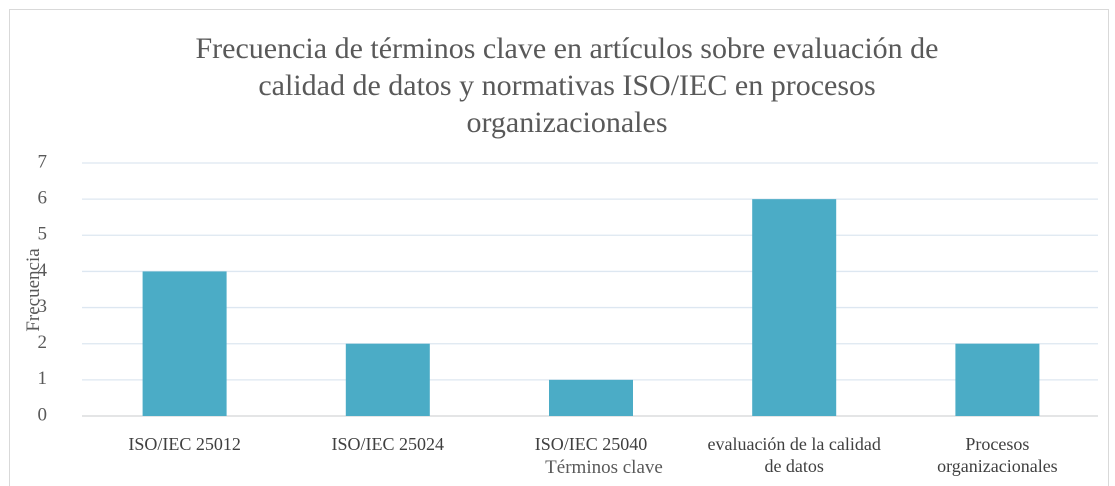 This screenshot has height=486, width=1115. What do you see at coordinates (43, 270) in the screenshot?
I see `y-tick-label: 4` at bounding box center [43, 270].